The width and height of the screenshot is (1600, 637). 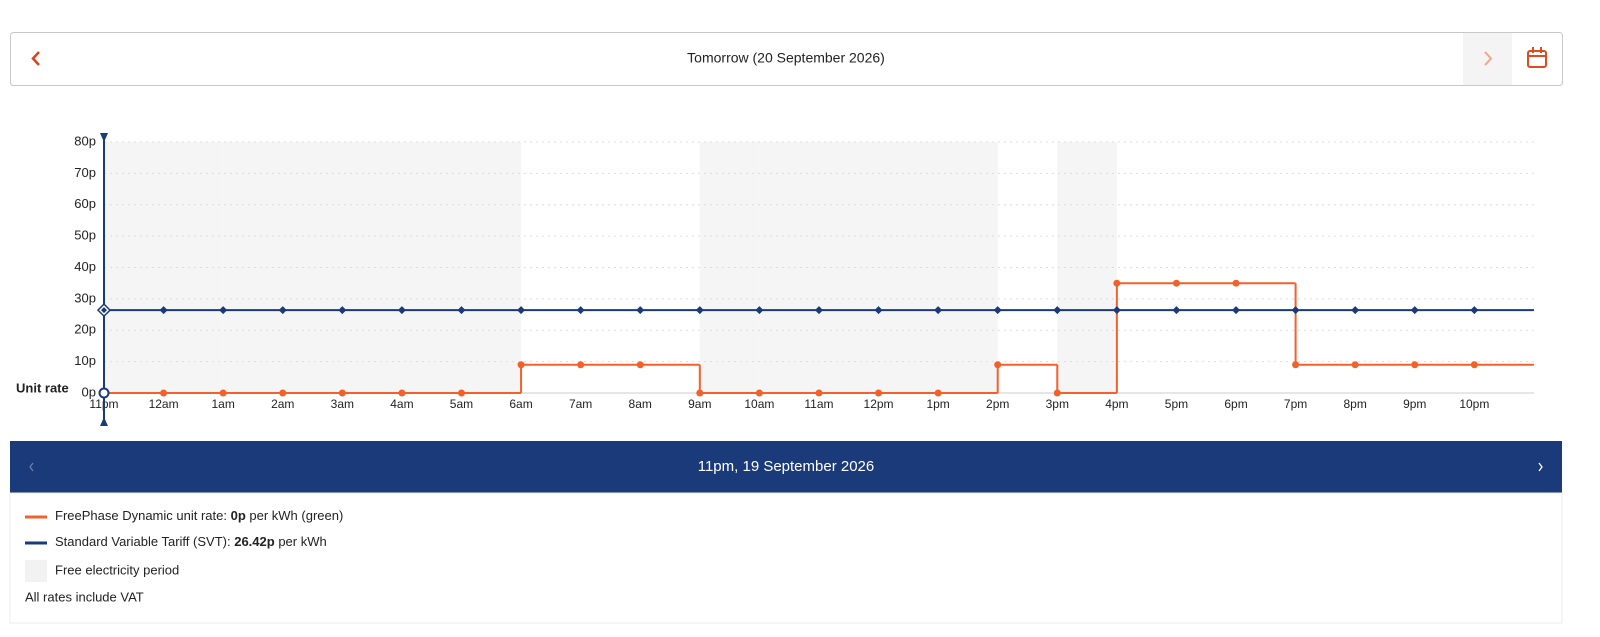 I want to click on x-tick-label: 3pm, so click(x=1057, y=404).